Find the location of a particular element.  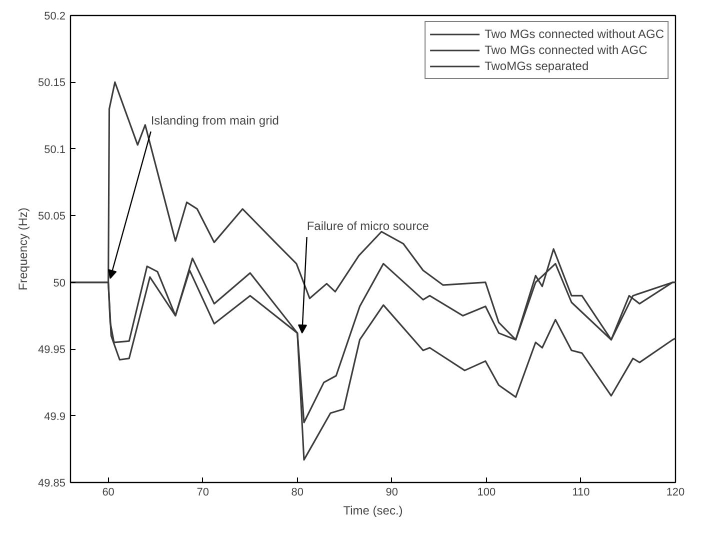

x-axis-title: Time (sec.) is located at coordinates (373, 511).